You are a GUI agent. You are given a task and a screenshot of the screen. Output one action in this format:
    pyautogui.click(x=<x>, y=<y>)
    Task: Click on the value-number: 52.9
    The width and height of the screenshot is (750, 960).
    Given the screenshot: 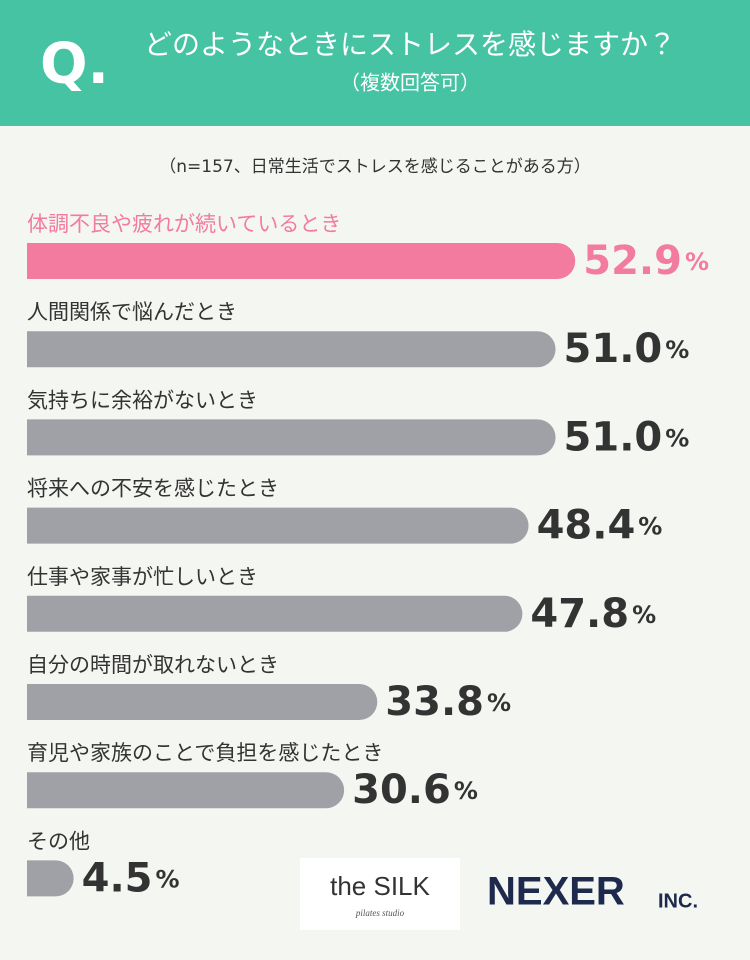 What is the action you would take?
    pyautogui.click(x=632, y=261)
    